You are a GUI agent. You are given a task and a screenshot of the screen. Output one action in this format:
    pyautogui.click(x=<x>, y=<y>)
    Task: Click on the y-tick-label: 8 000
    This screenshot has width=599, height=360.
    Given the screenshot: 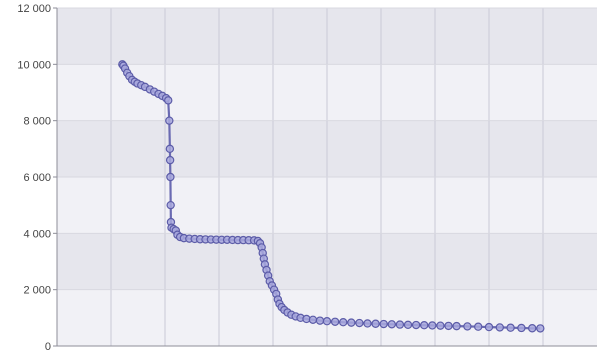 What is the action you would take?
    pyautogui.click(x=37, y=122)
    